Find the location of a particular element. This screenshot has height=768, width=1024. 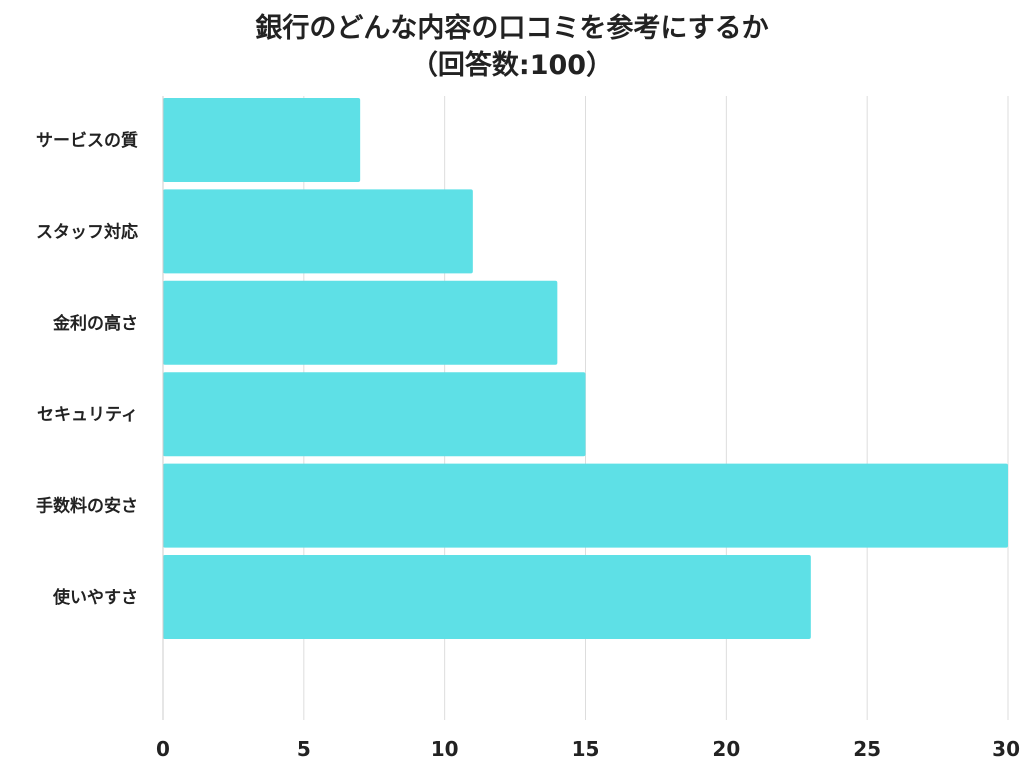

x-tick-label: 0 is located at coordinates (163, 749).